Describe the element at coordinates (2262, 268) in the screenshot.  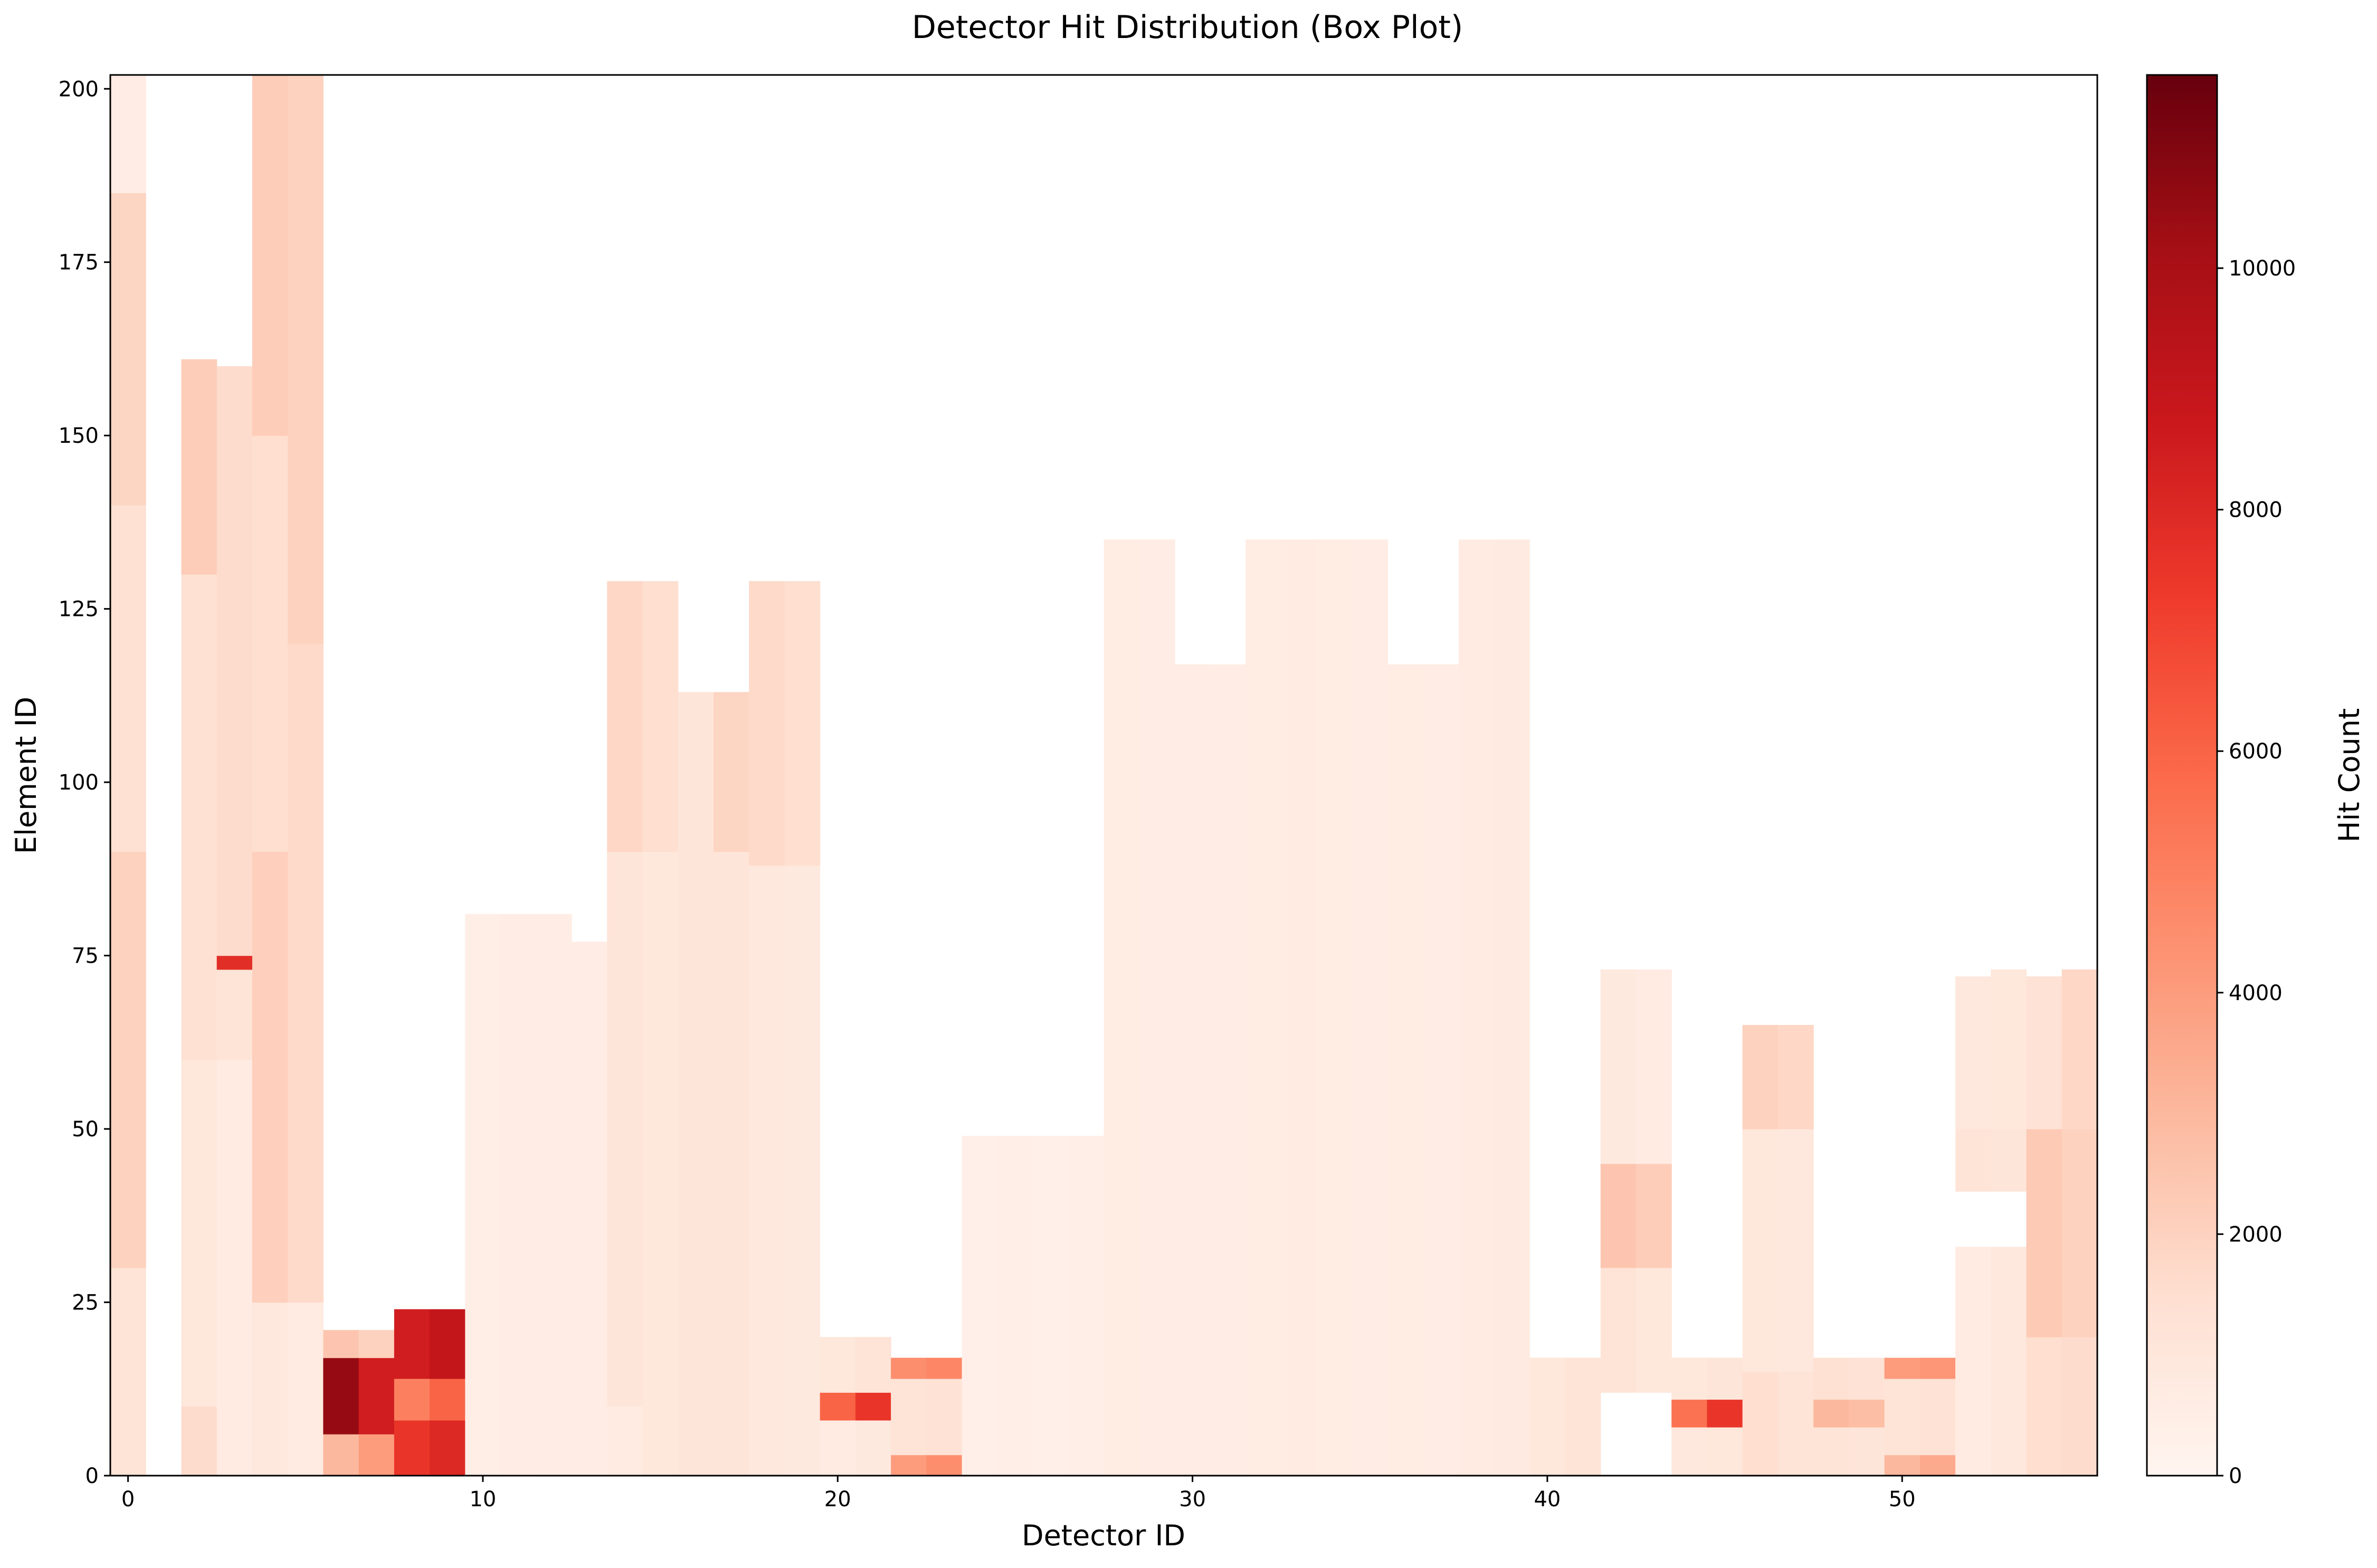
I see `colorbar-tick-label: 10000` at that location.